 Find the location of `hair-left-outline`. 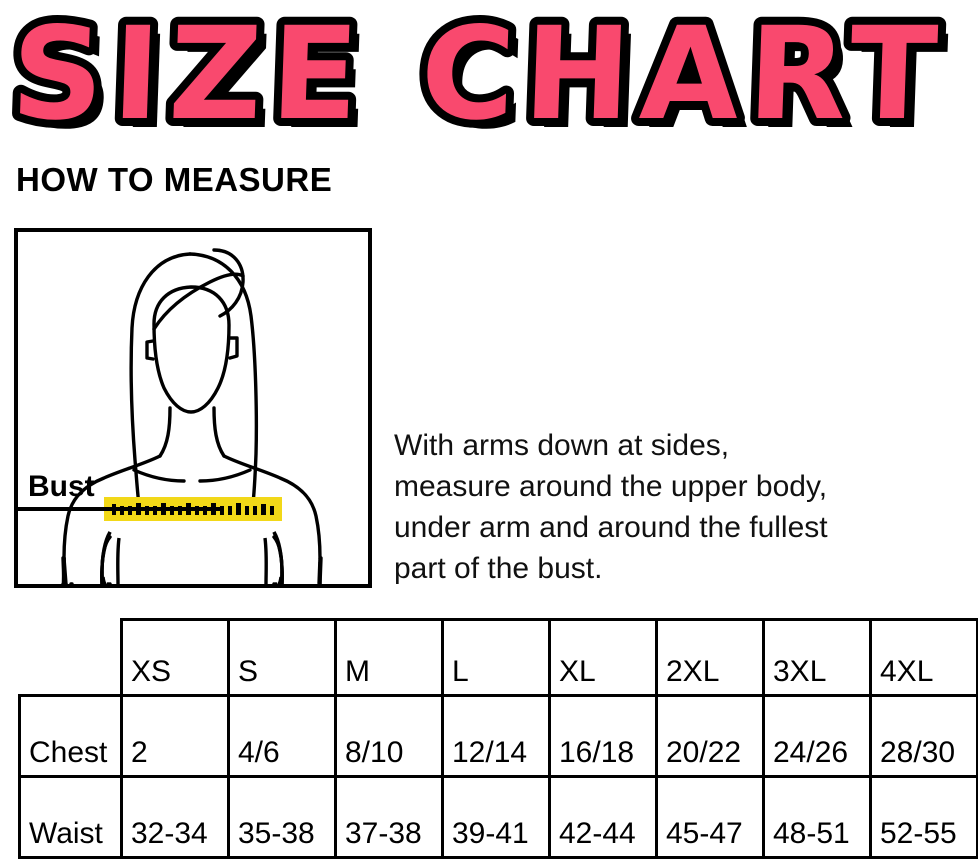

hair-left-outline is located at coordinates (160, 384).